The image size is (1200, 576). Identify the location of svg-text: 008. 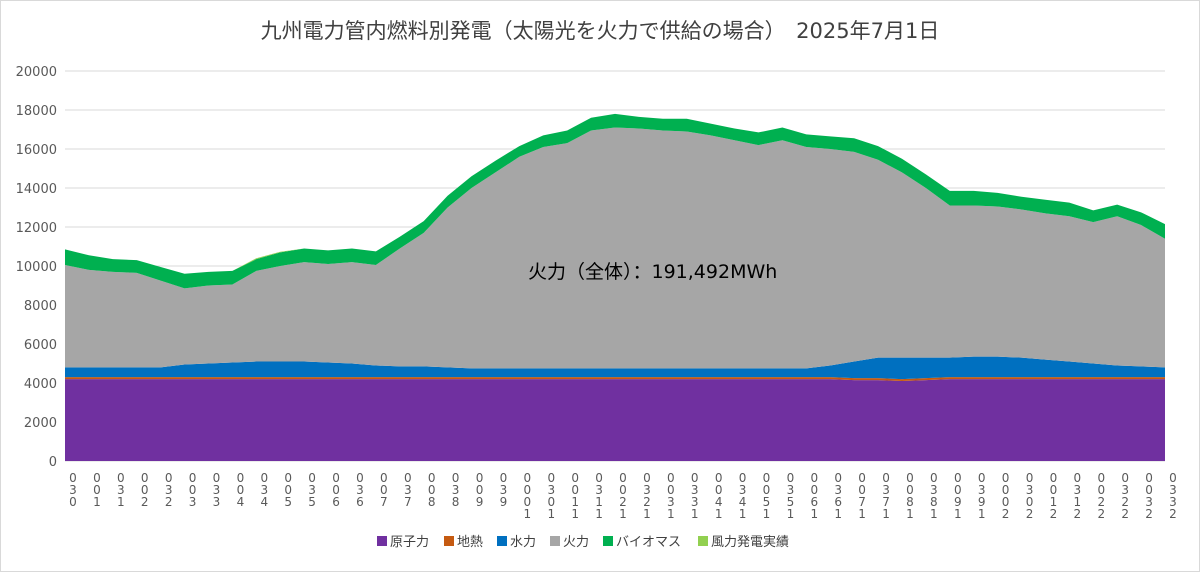
(432, 490).